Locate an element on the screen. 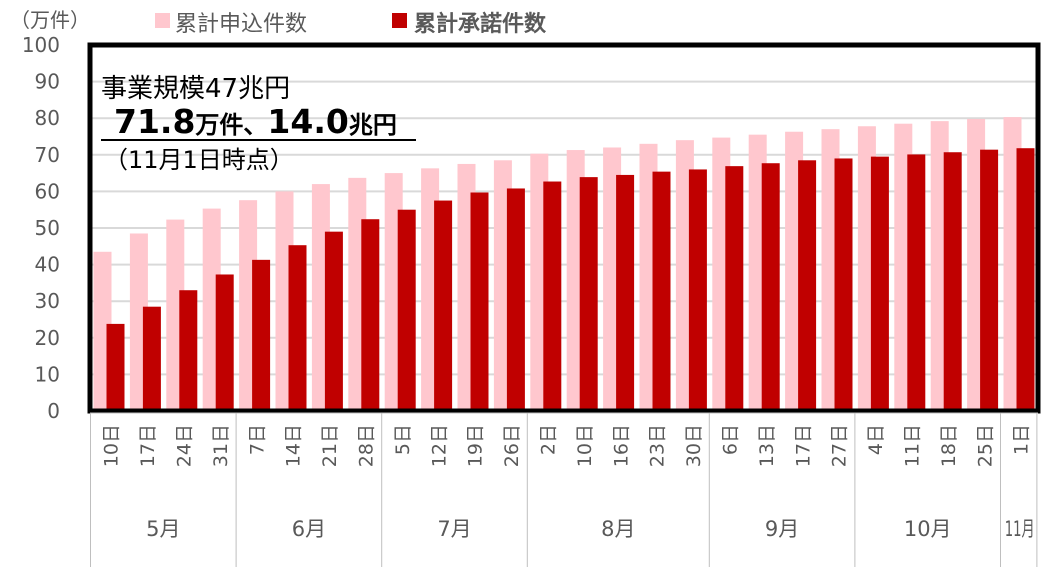 This screenshot has width=1049, height=567. x-tick-label: 24日 is located at coordinates (185, 445).